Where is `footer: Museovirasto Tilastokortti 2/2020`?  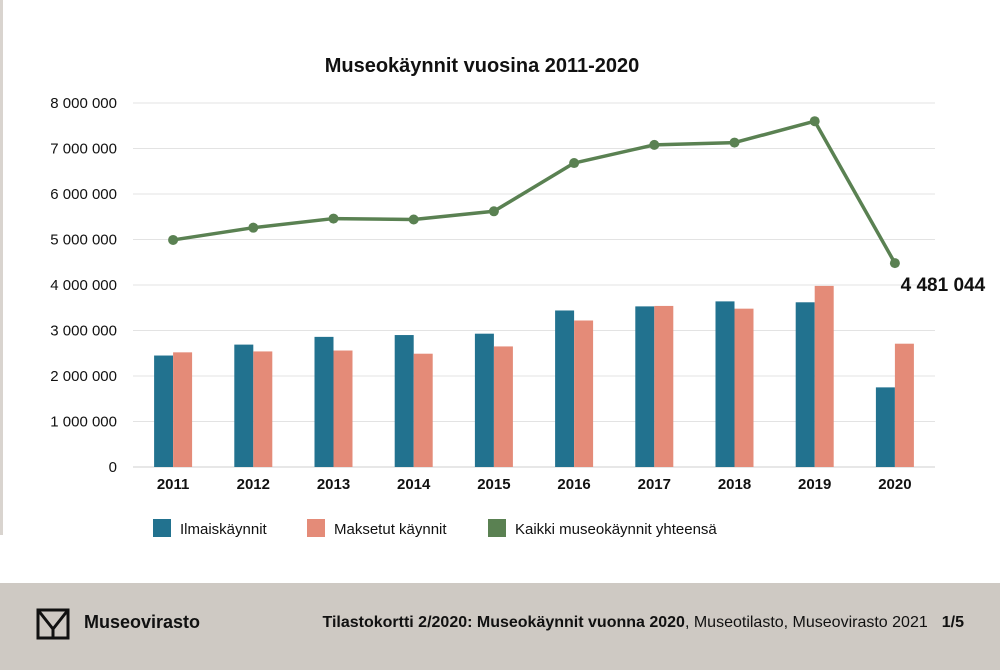
footer: Museovirasto Tilastokortti 2/2020 is located at coordinates (500, 626).